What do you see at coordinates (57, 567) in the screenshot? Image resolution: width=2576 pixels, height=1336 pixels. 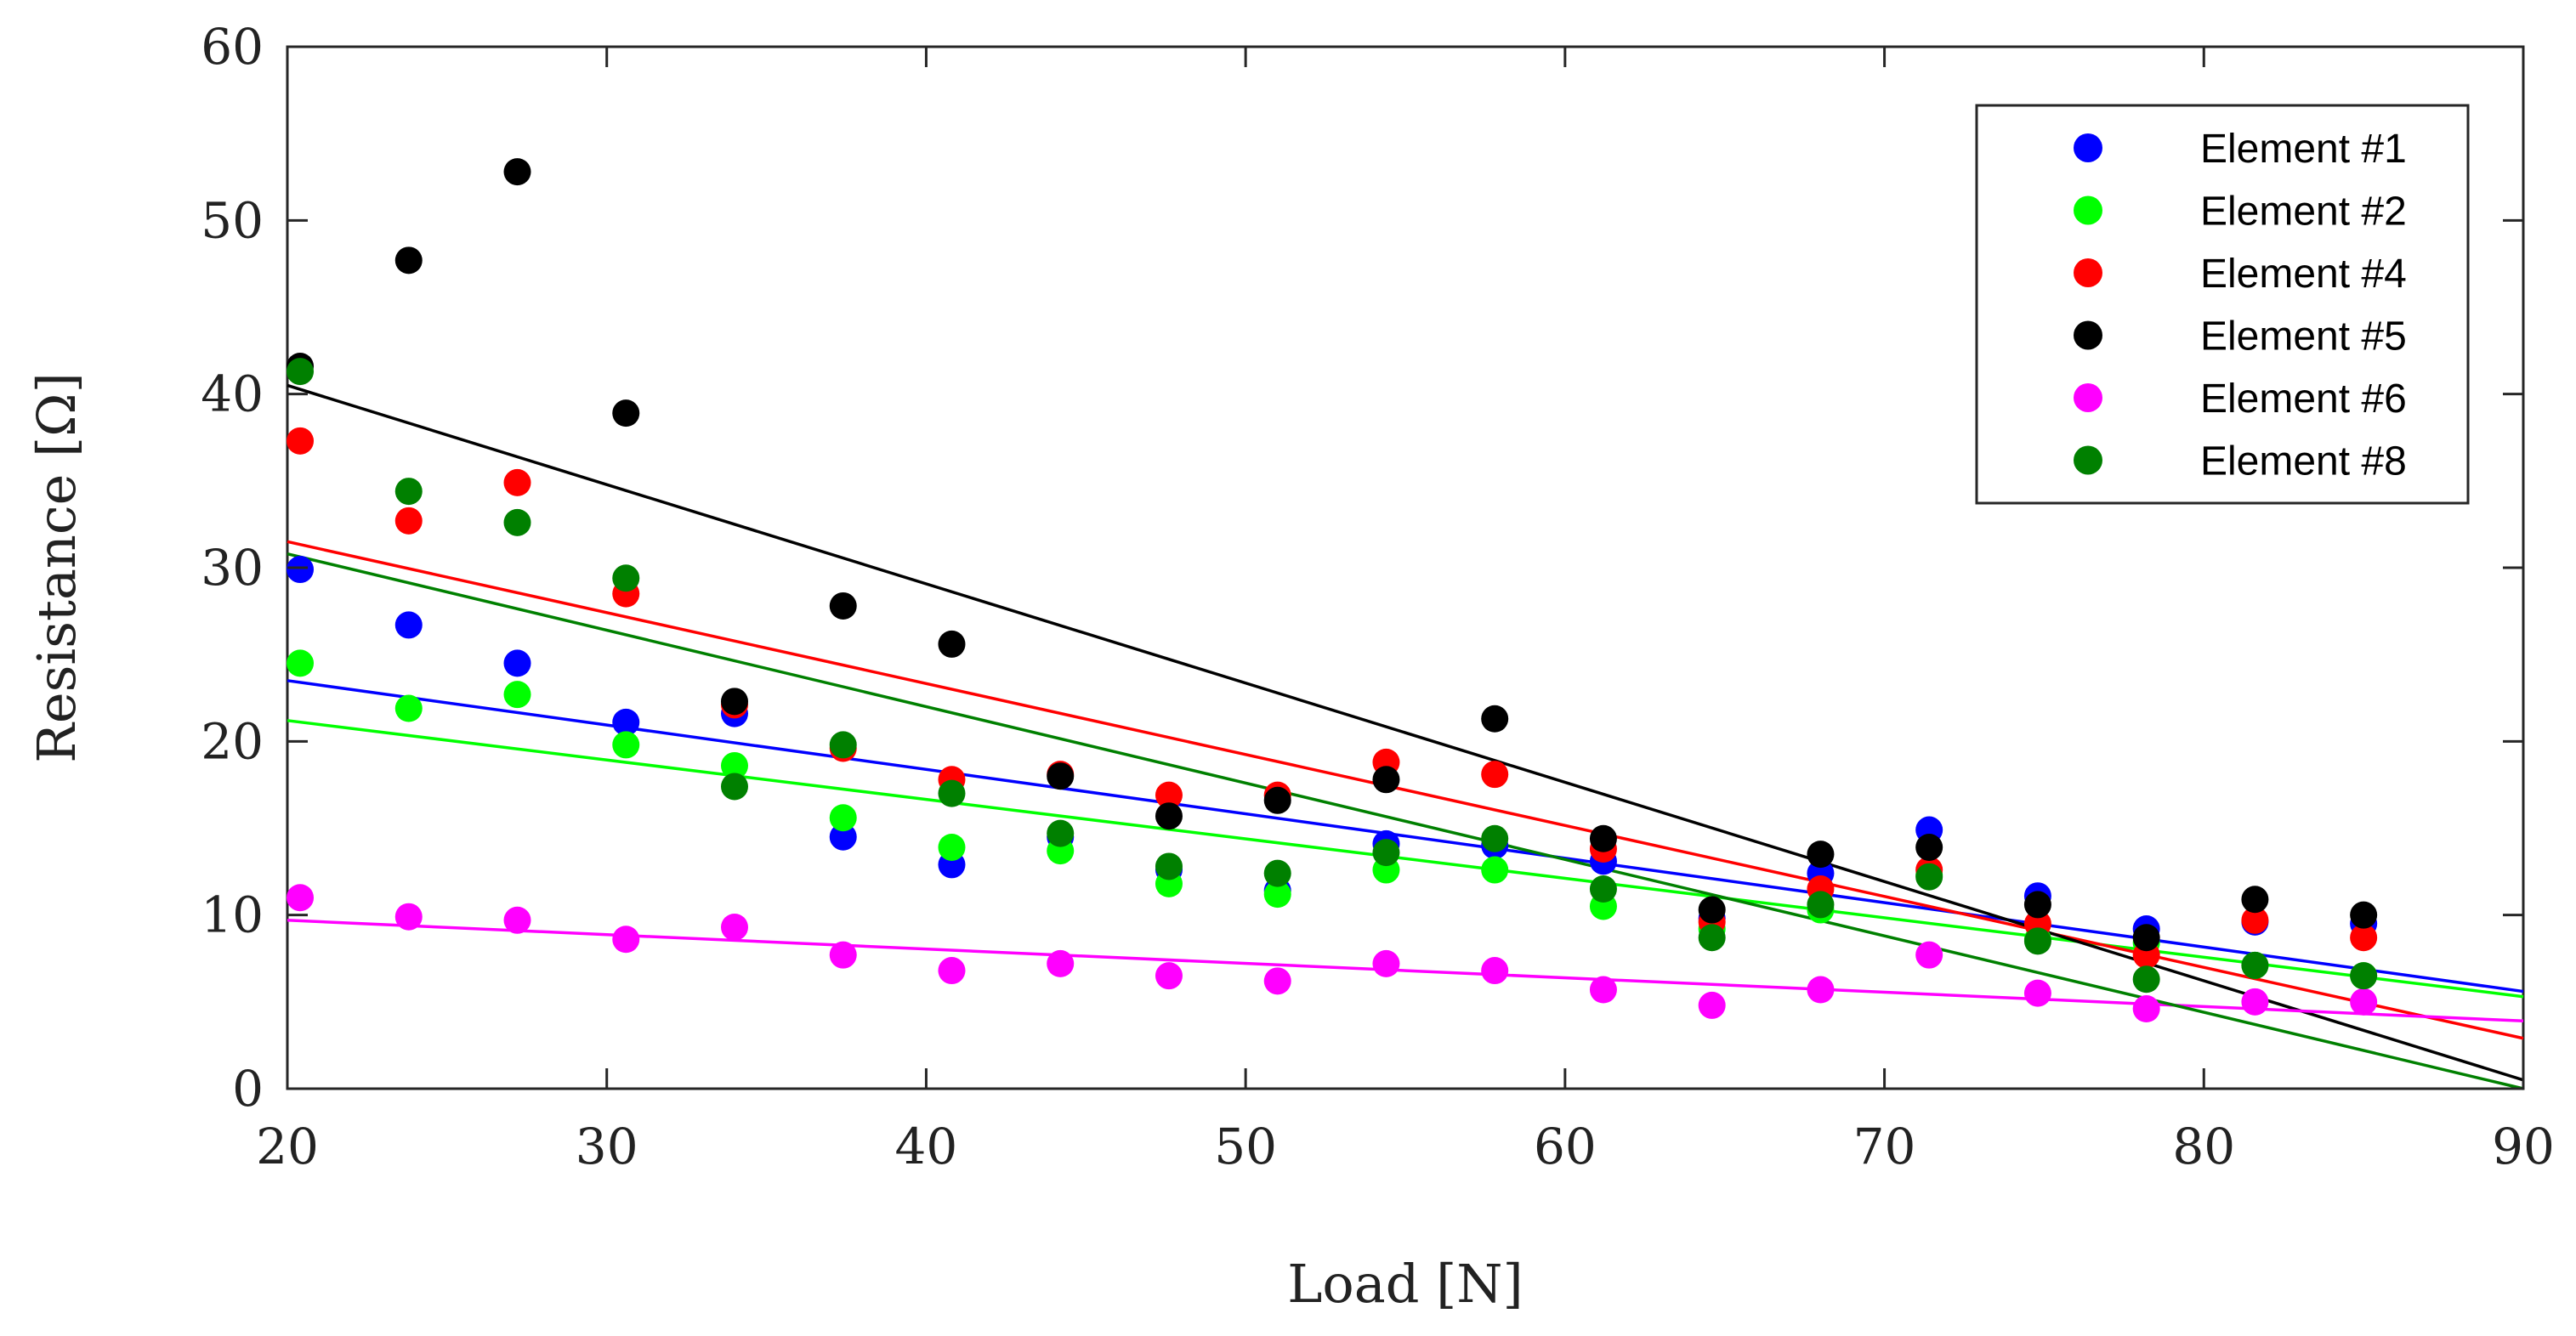 I see `y-axis-label: Resistance [Ω]` at bounding box center [57, 567].